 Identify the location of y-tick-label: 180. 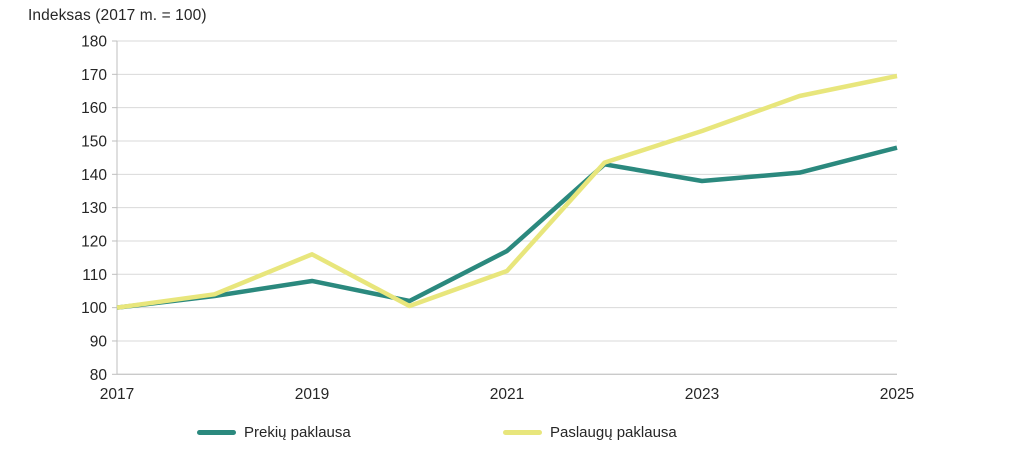
(94, 42).